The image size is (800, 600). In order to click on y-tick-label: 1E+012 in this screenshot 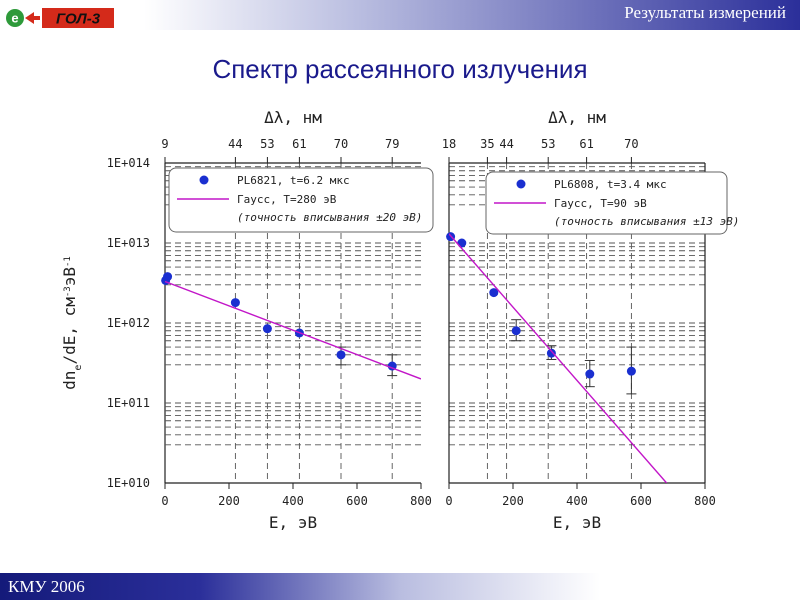, I will do `click(128, 323)`.